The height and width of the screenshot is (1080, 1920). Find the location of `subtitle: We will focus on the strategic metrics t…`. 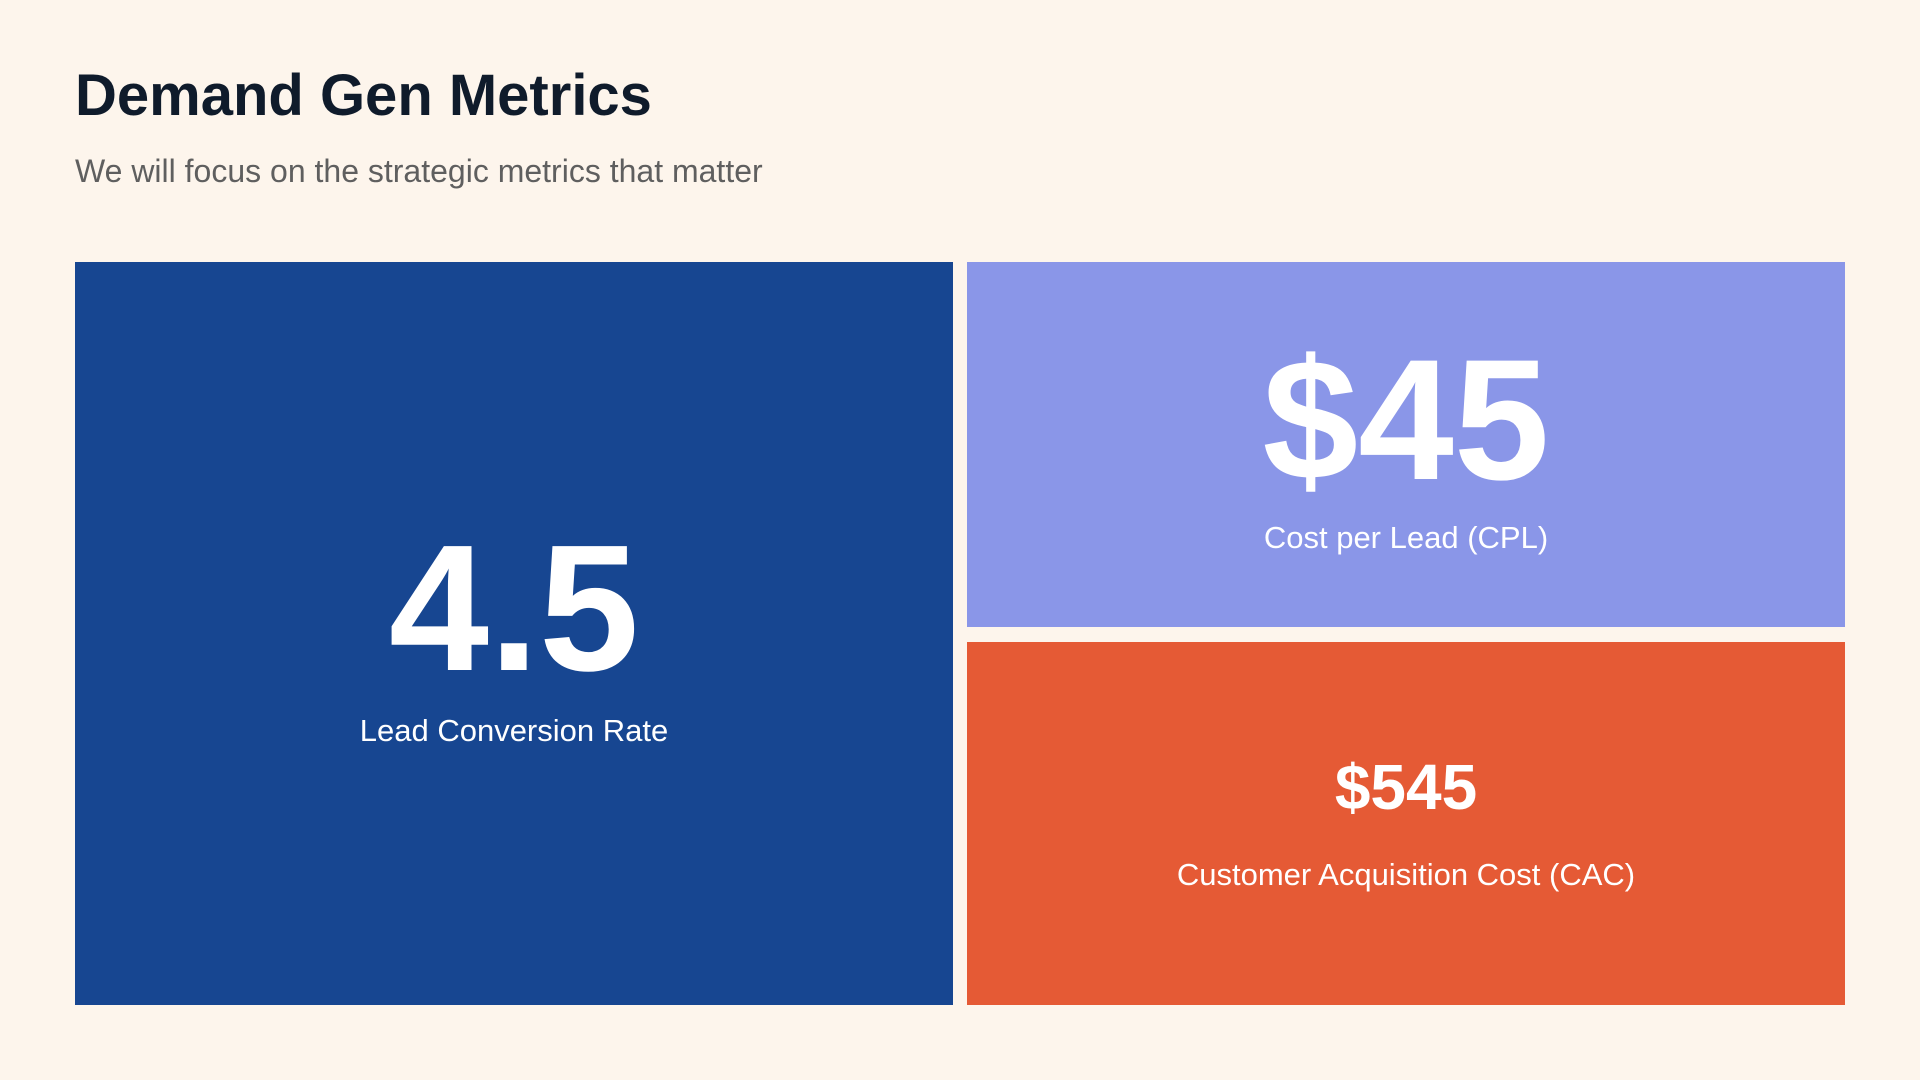

subtitle: We will focus on the strategic metrics t… is located at coordinates (419, 171).